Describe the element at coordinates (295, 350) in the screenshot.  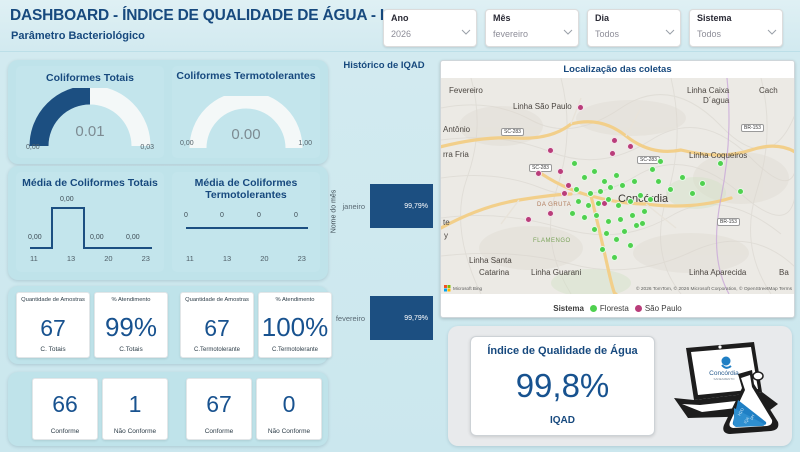
I see `kpi-foot: C.Termotolerante` at that location.